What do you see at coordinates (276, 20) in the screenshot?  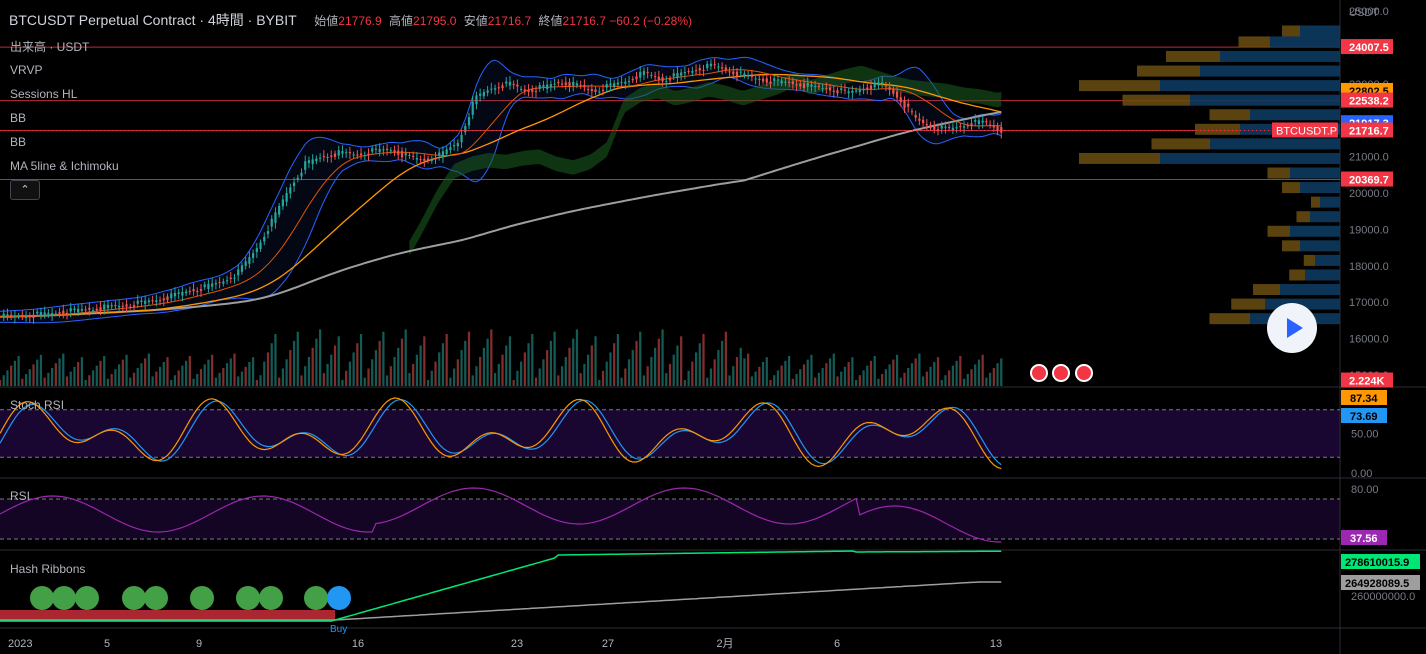 I see `exchange-label: BYBIT` at bounding box center [276, 20].